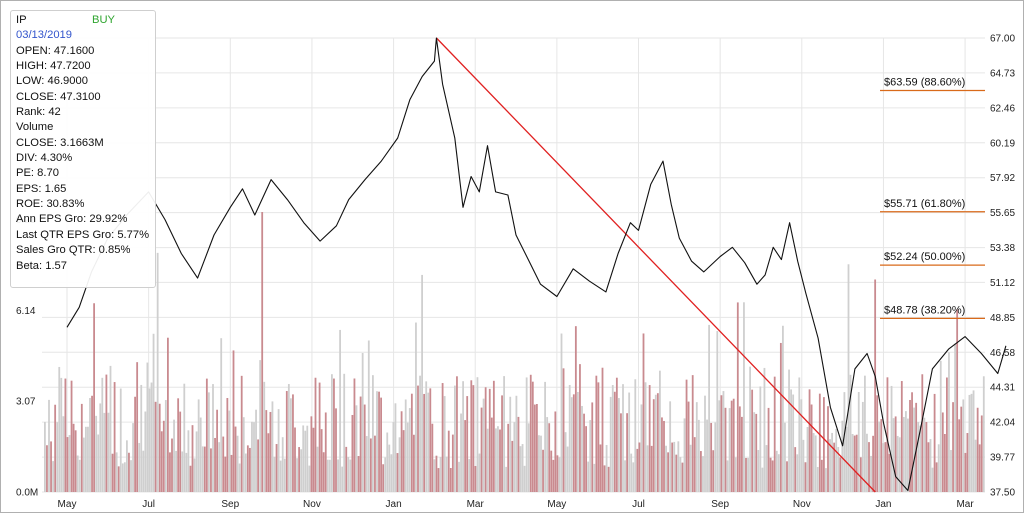  I want to click on price-tick-label: 44.31, so click(1002, 388).